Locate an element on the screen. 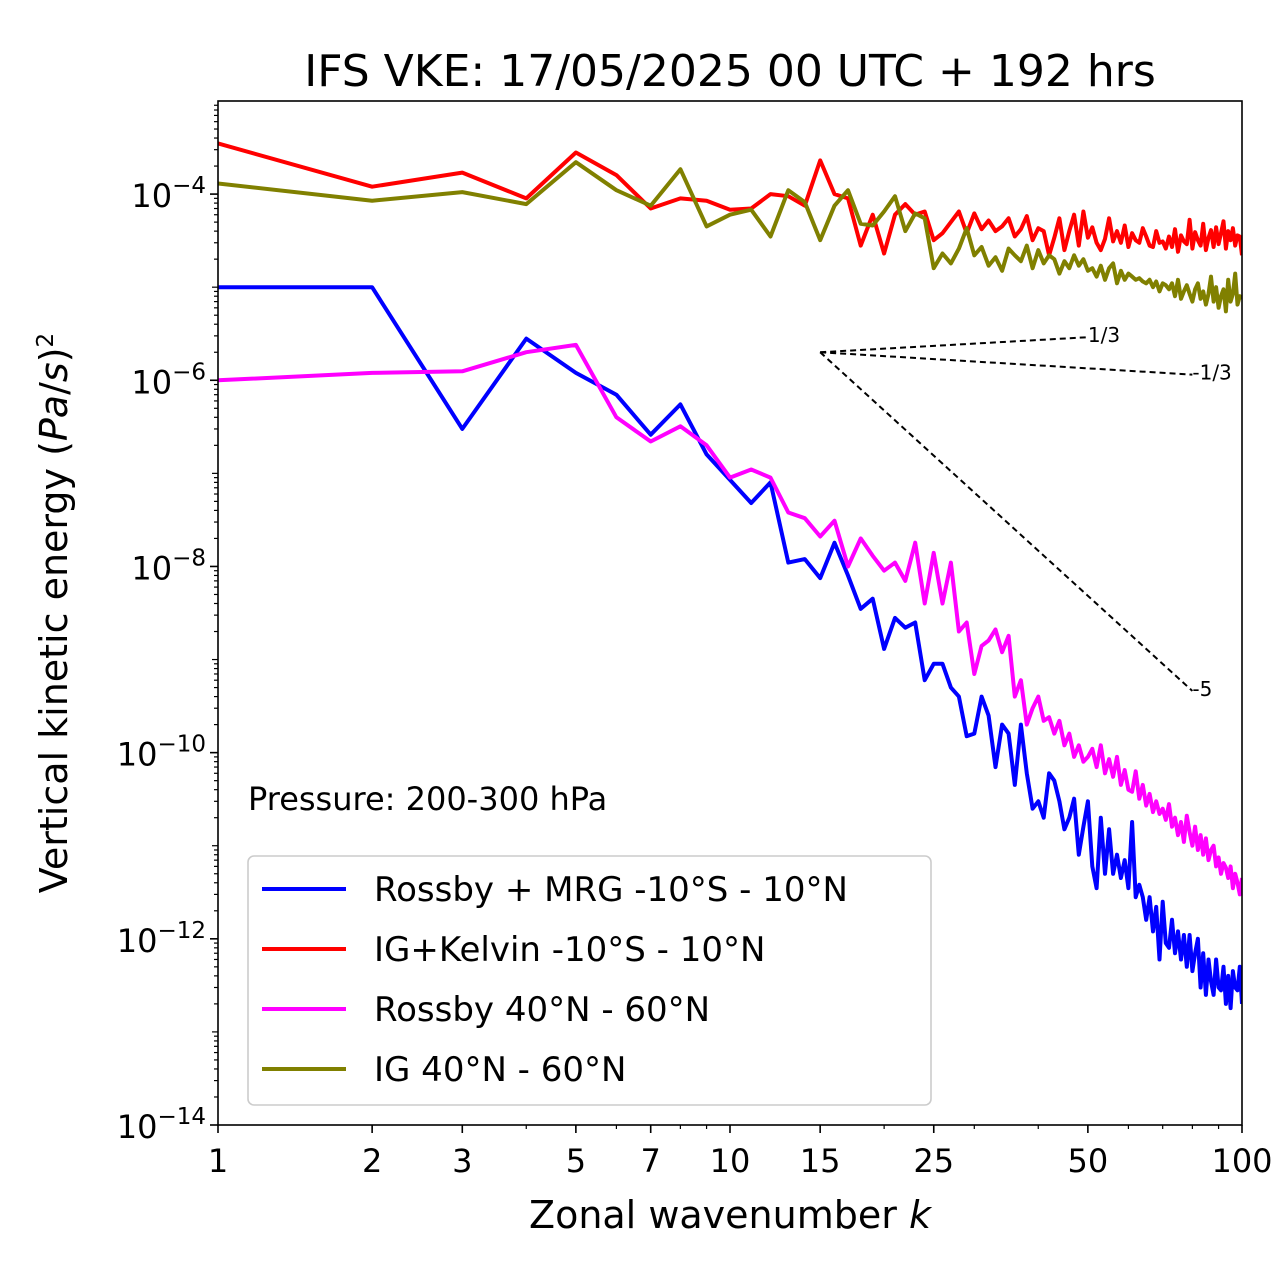 The width and height of the screenshot is (1280, 1288). y-tick-label: 10⁻¹² is located at coordinates (161, 939).